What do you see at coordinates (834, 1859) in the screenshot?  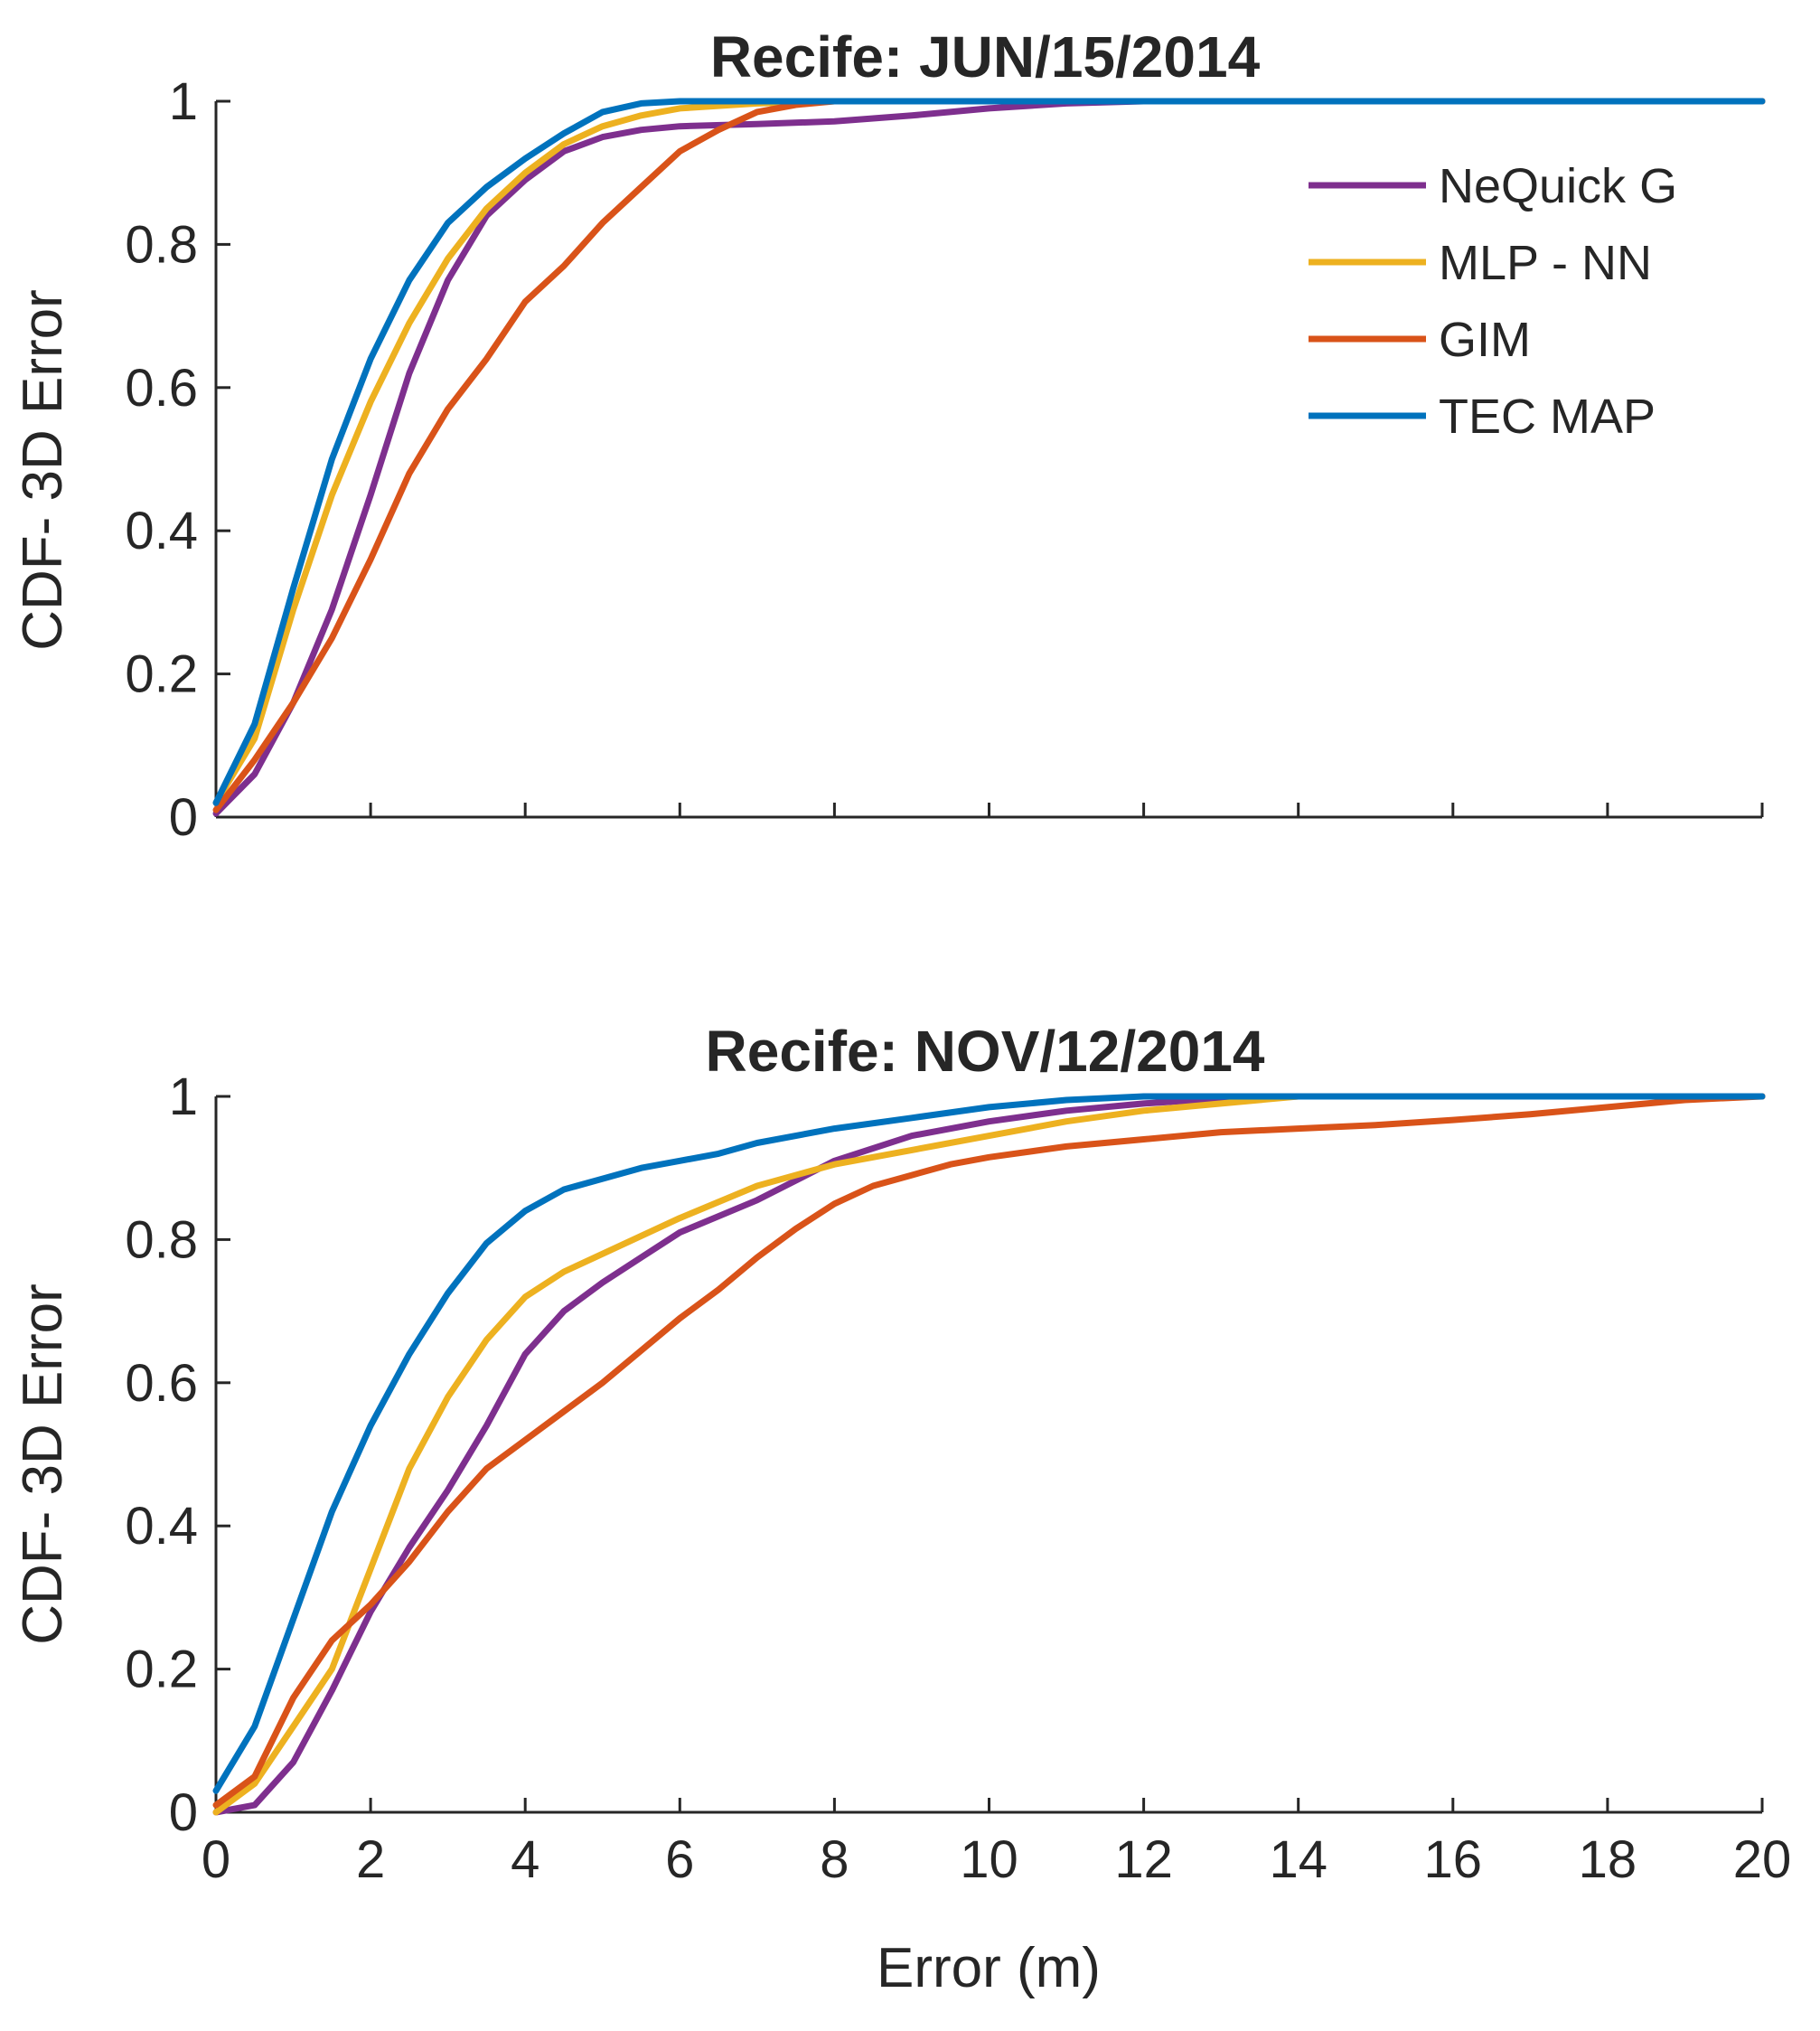 I see `x-tick-label: 8` at bounding box center [834, 1859].